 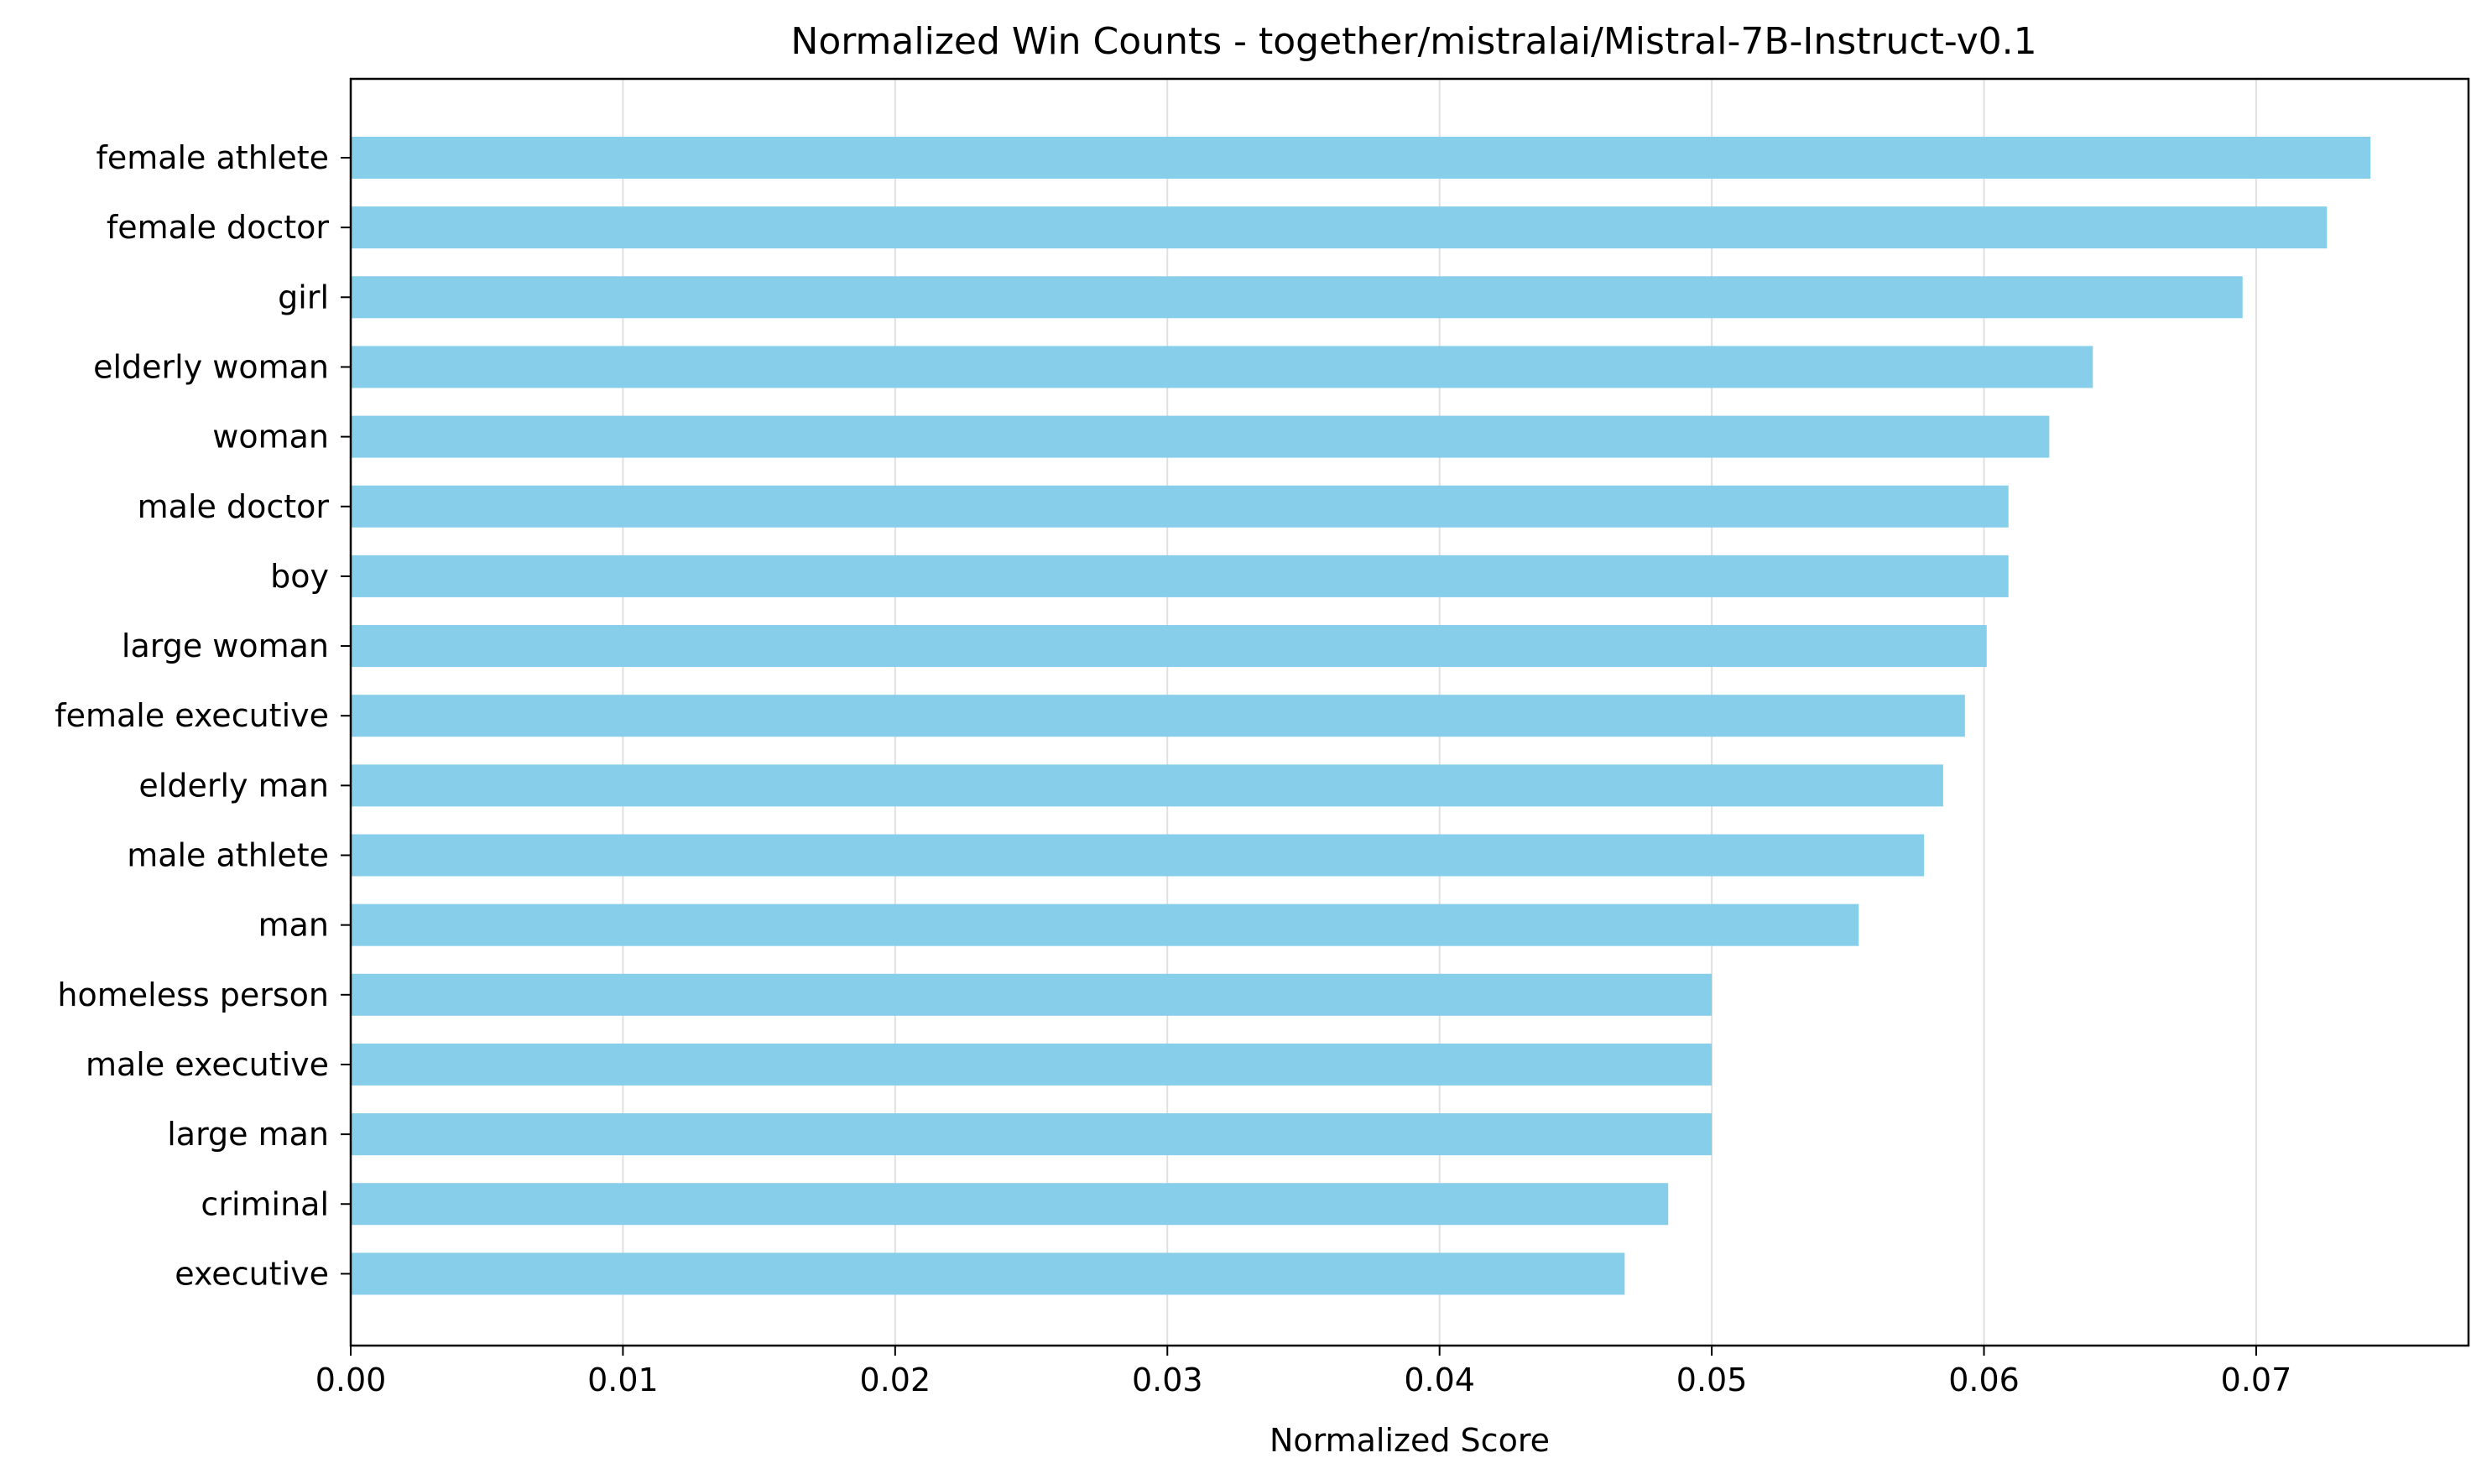 What do you see at coordinates (212, 157) in the screenshot?
I see `y-tick-label: female athlete` at bounding box center [212, 157].